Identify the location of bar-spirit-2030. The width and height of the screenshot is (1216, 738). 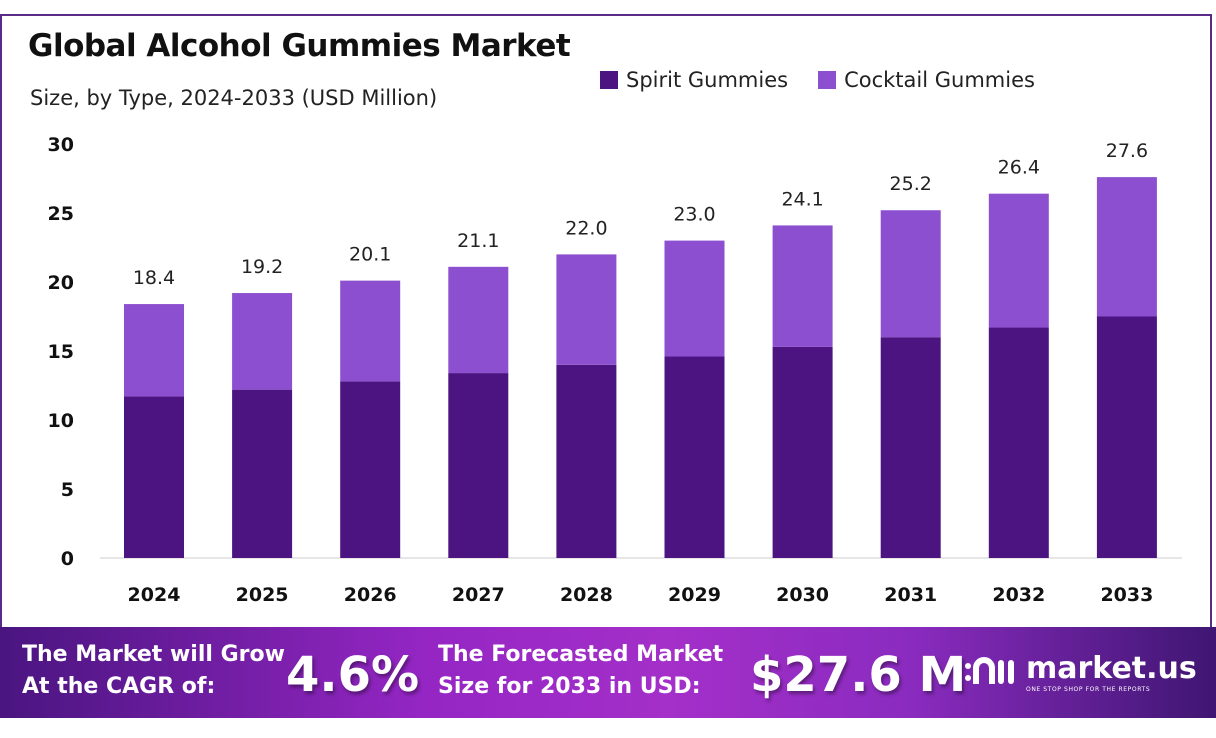
(802, 452).